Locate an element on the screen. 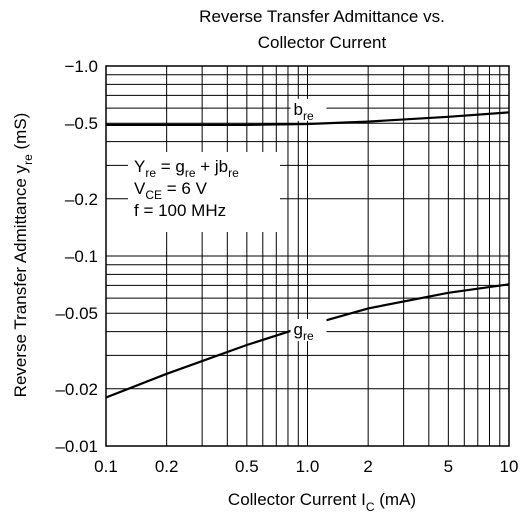 The image size is (529, 519). y-axis-label-subscript: re is located at coordinates (28, 159).